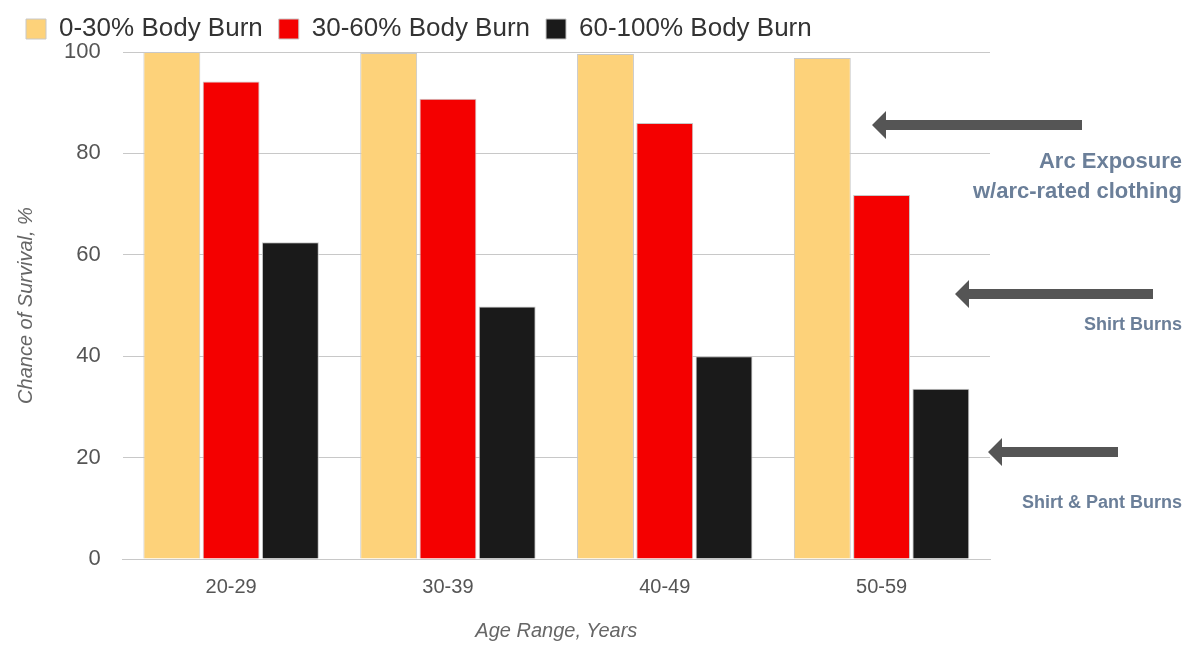 The height and width of the screenshot is (657, 1202). Describe the element at coordinates (448, 585) in the screenshot. I see `x-tick-label: 30-39` at that location.